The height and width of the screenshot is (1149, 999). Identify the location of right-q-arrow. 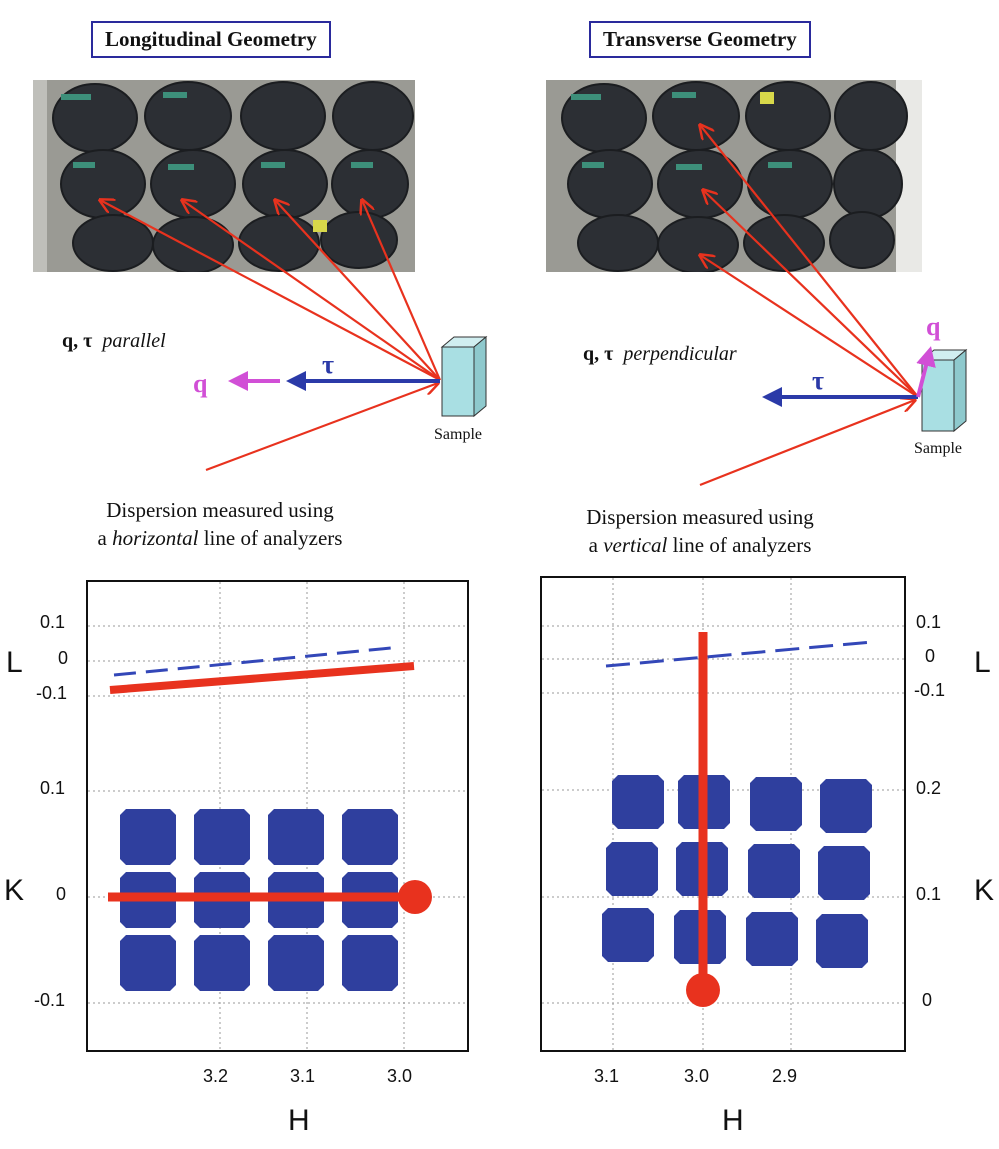
(926, 372).